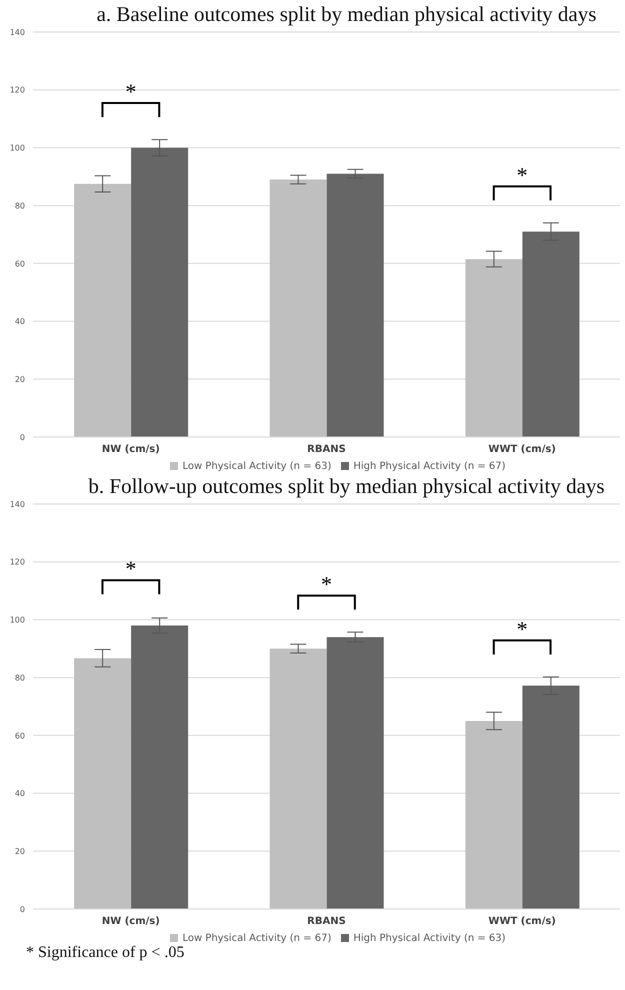  I want to click on text: * Significance of p < .05, so click(105, 953).